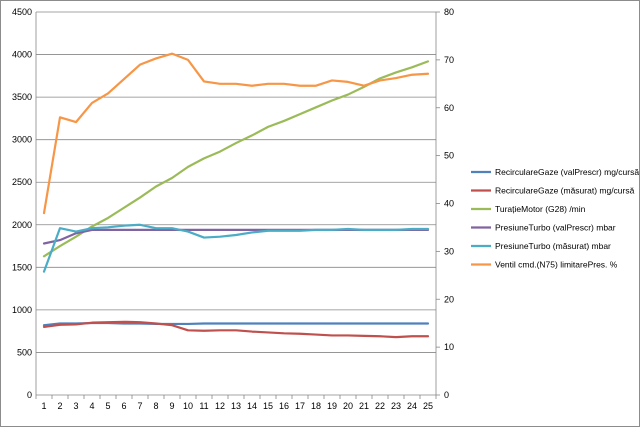 This screenshot has height=427, width=640. I want to click on x-tick-label: 19, so click(332, 406).